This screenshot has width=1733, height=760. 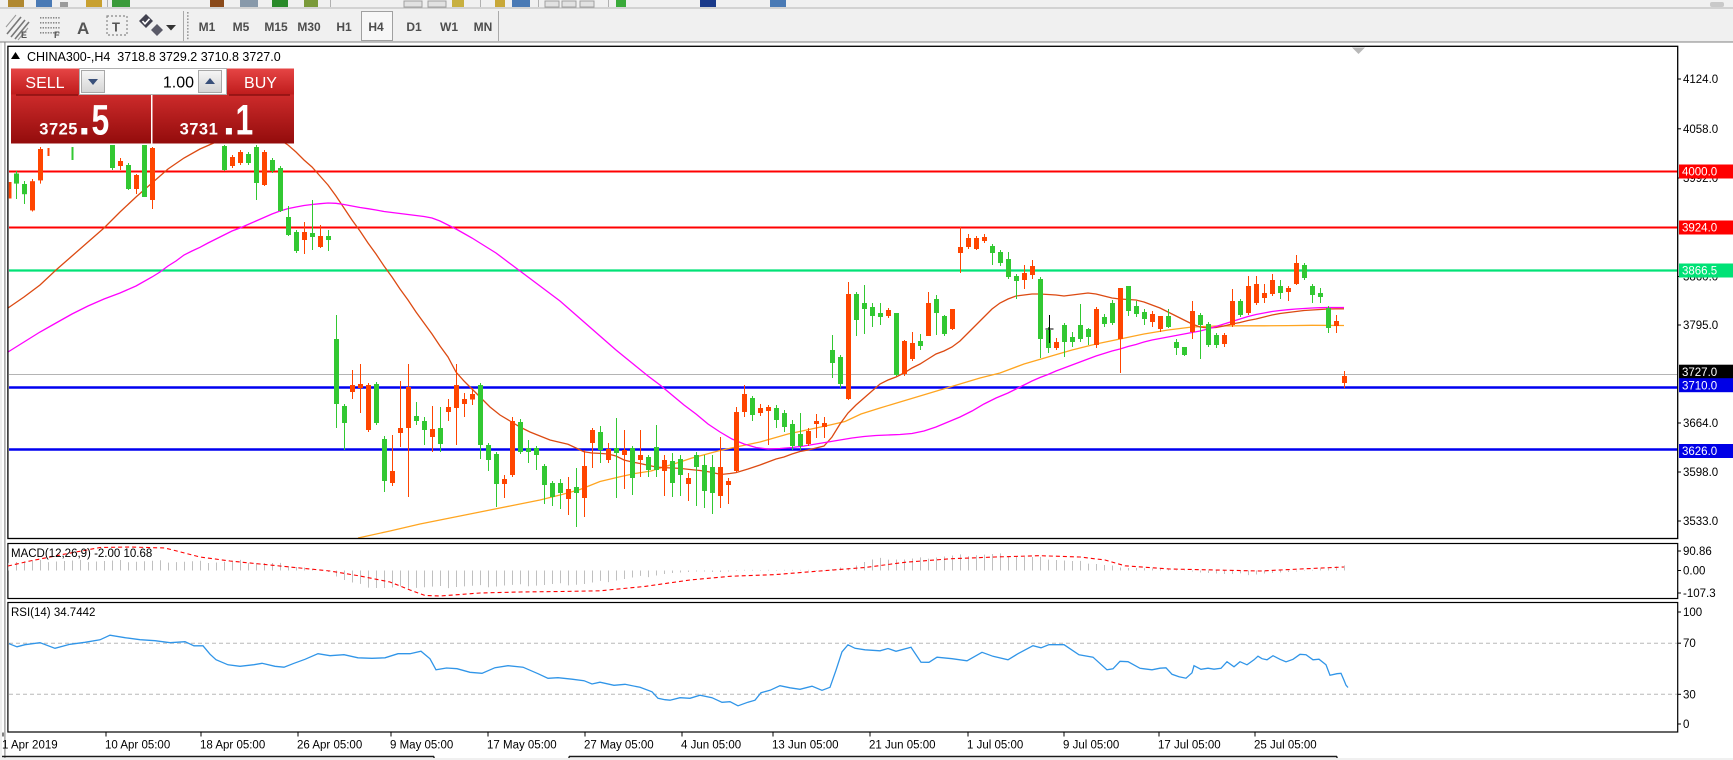 What do you see at coordinates (116, 27) in the screenshot?
I see `svg-text: T` at bounding box center [116, 27].